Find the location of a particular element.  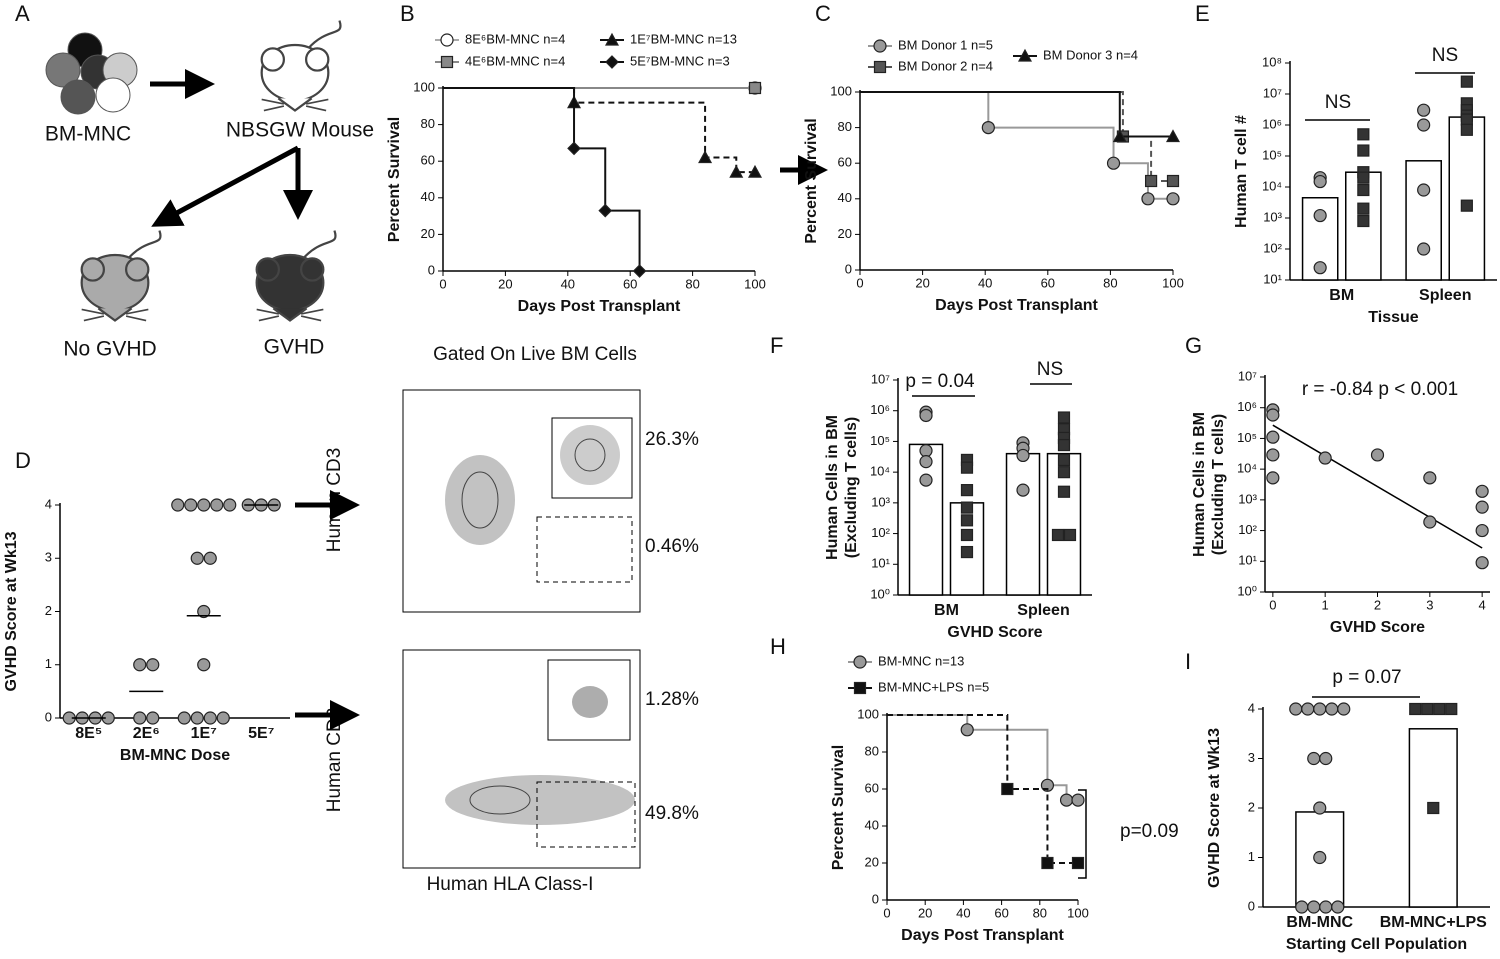

gate is located at coordinates (589, 700).